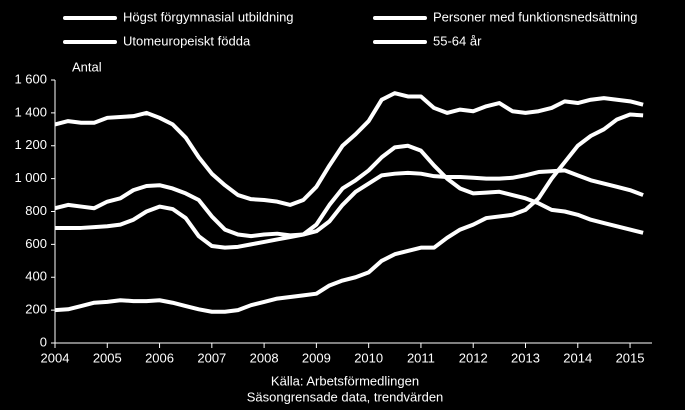  Describe the element at coordinates (421, 357) in the screenshot. I see `x-tick-label: 2011` at that location.